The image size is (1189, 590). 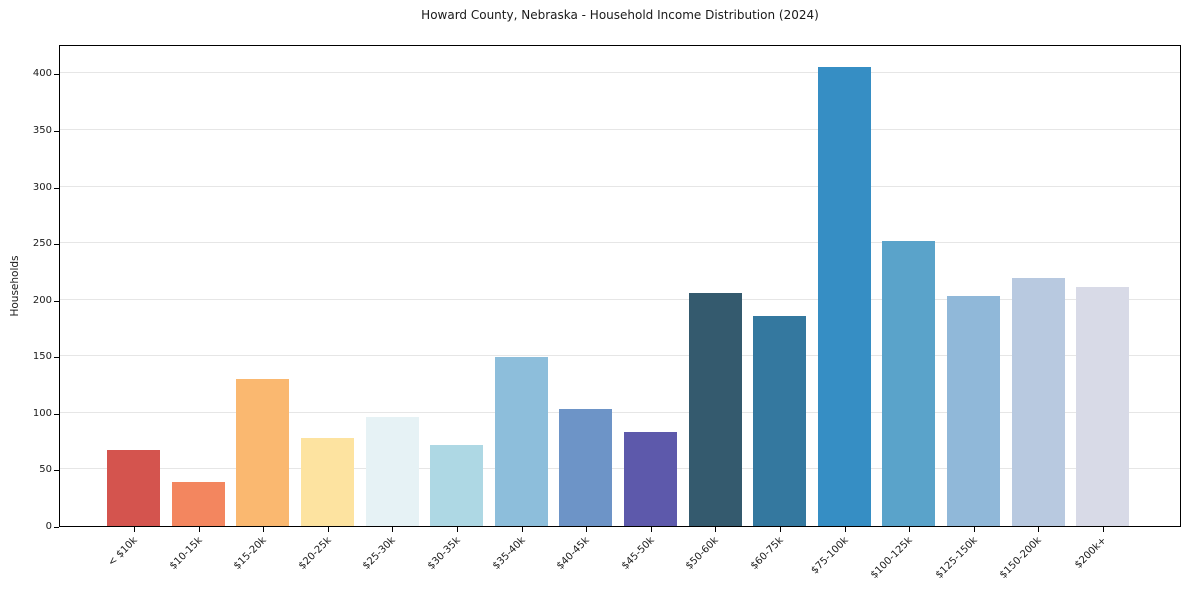 What do you see at coordinates (45, 470) in the screenshot?
I see `y-tick-label: 50` at bounding box center [45, 470].